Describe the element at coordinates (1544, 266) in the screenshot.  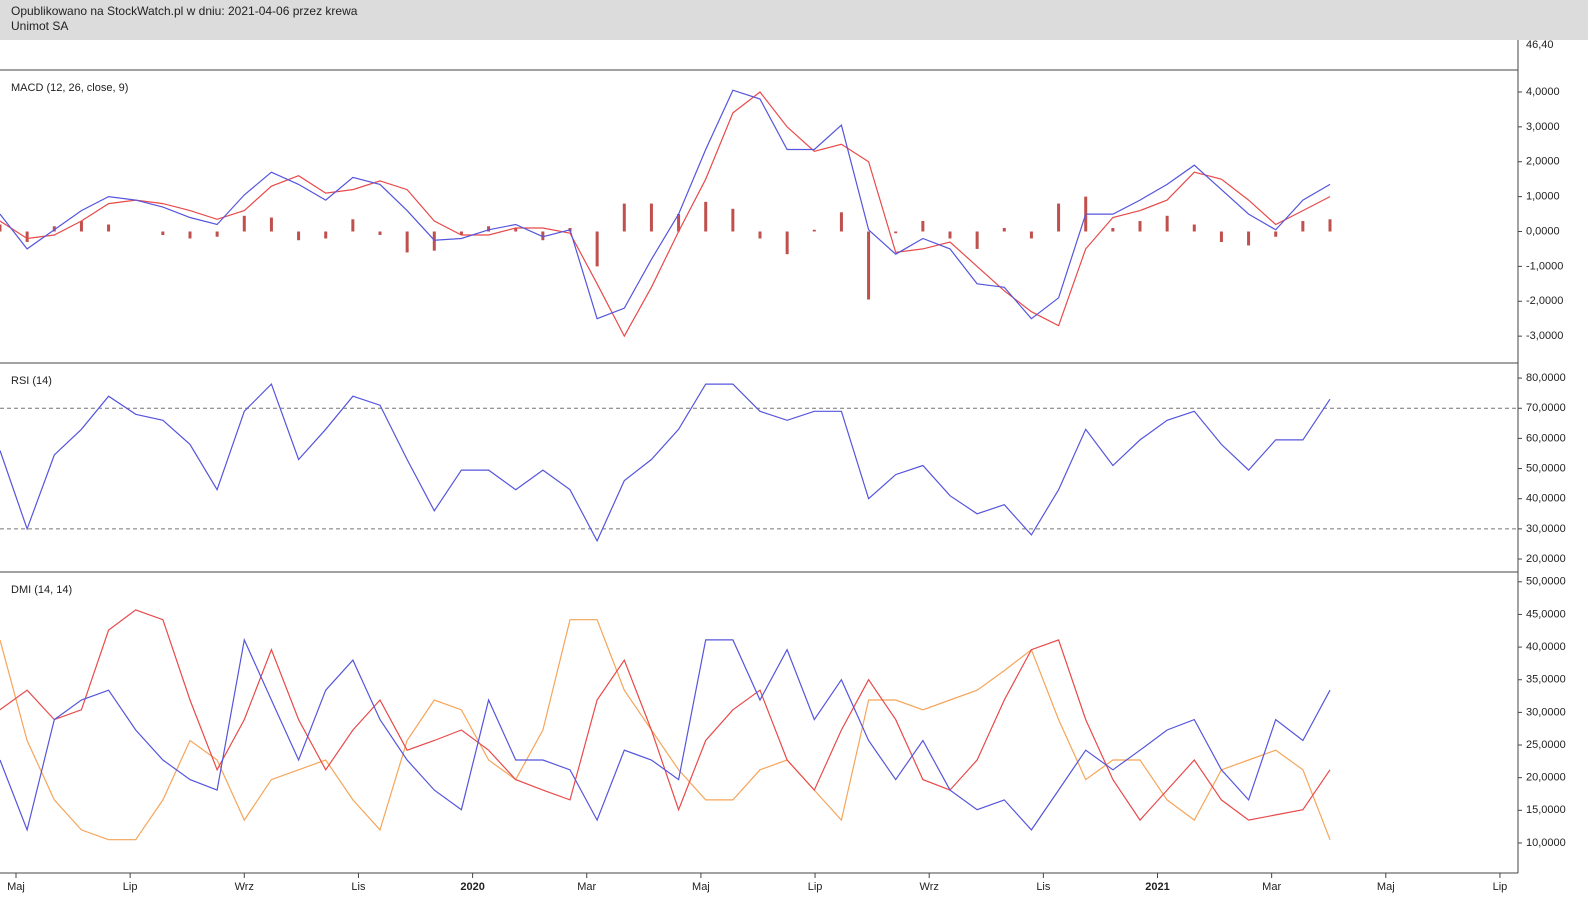
I see `y-tick-label: -1,0000` at that location.